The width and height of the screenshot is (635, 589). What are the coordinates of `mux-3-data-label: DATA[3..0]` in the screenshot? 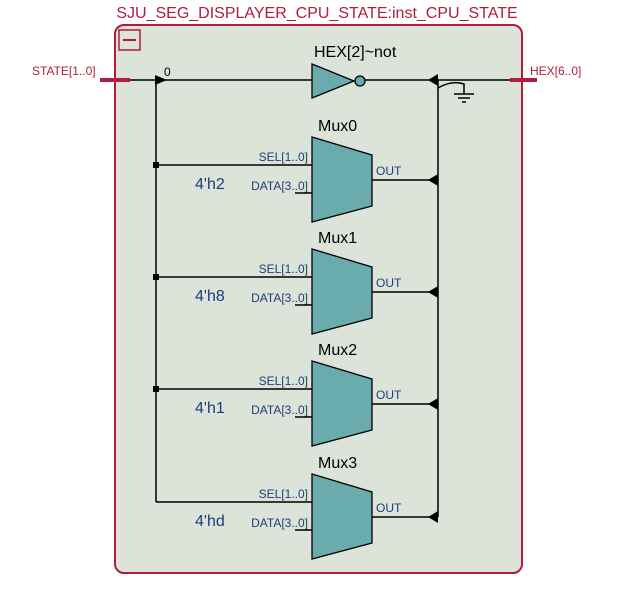 It's located at (279, 523).